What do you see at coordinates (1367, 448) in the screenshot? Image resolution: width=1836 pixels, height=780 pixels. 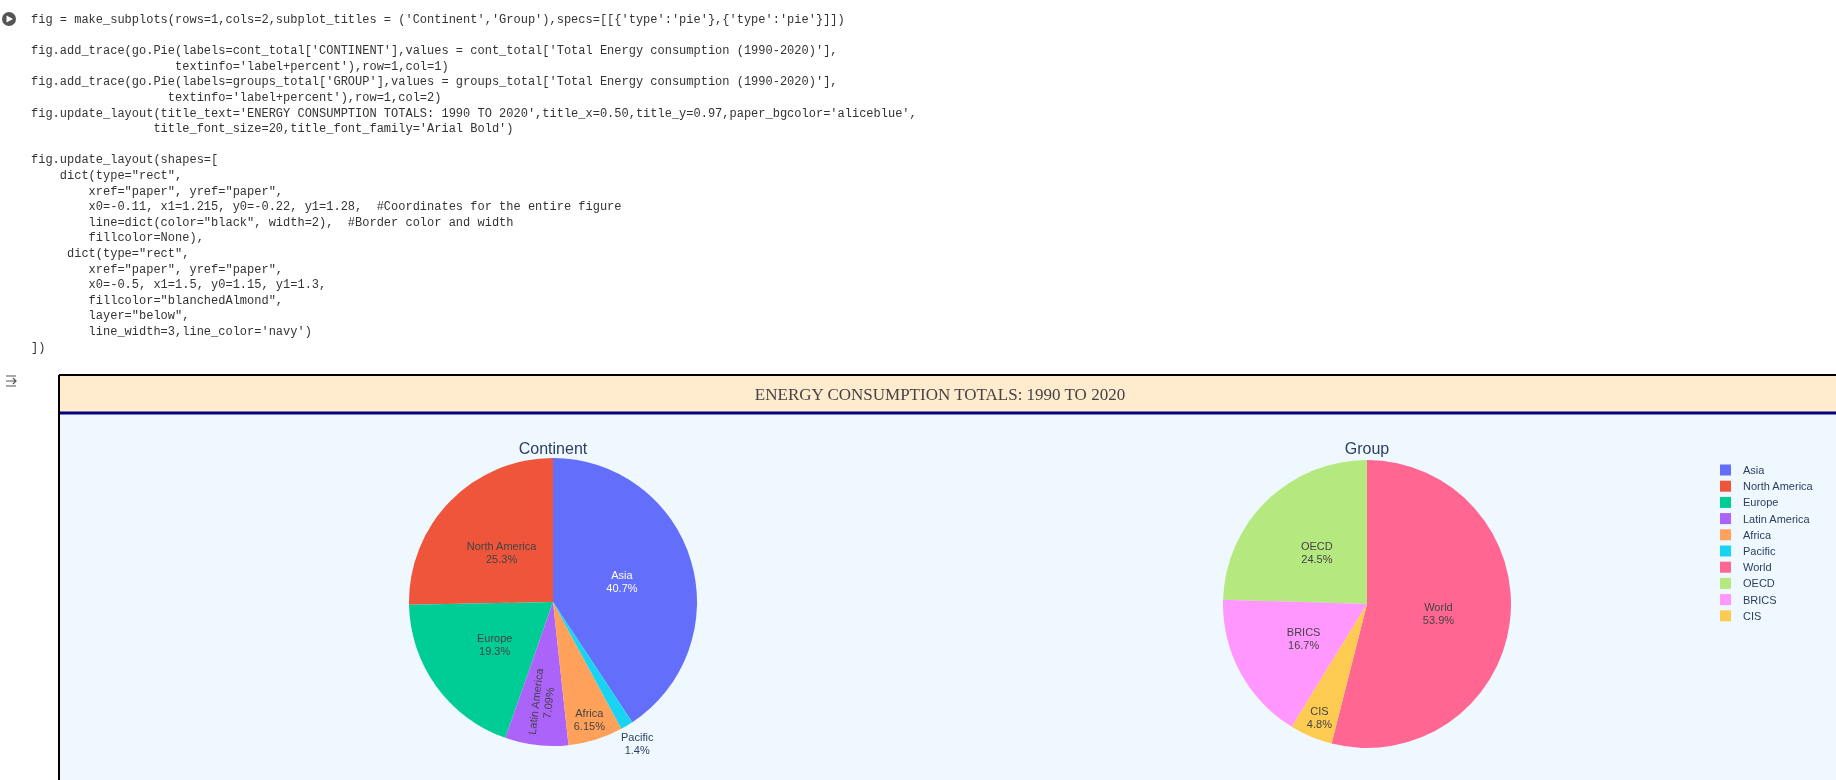 I see `chart-title: Group` at bounding box center [1367, 448].